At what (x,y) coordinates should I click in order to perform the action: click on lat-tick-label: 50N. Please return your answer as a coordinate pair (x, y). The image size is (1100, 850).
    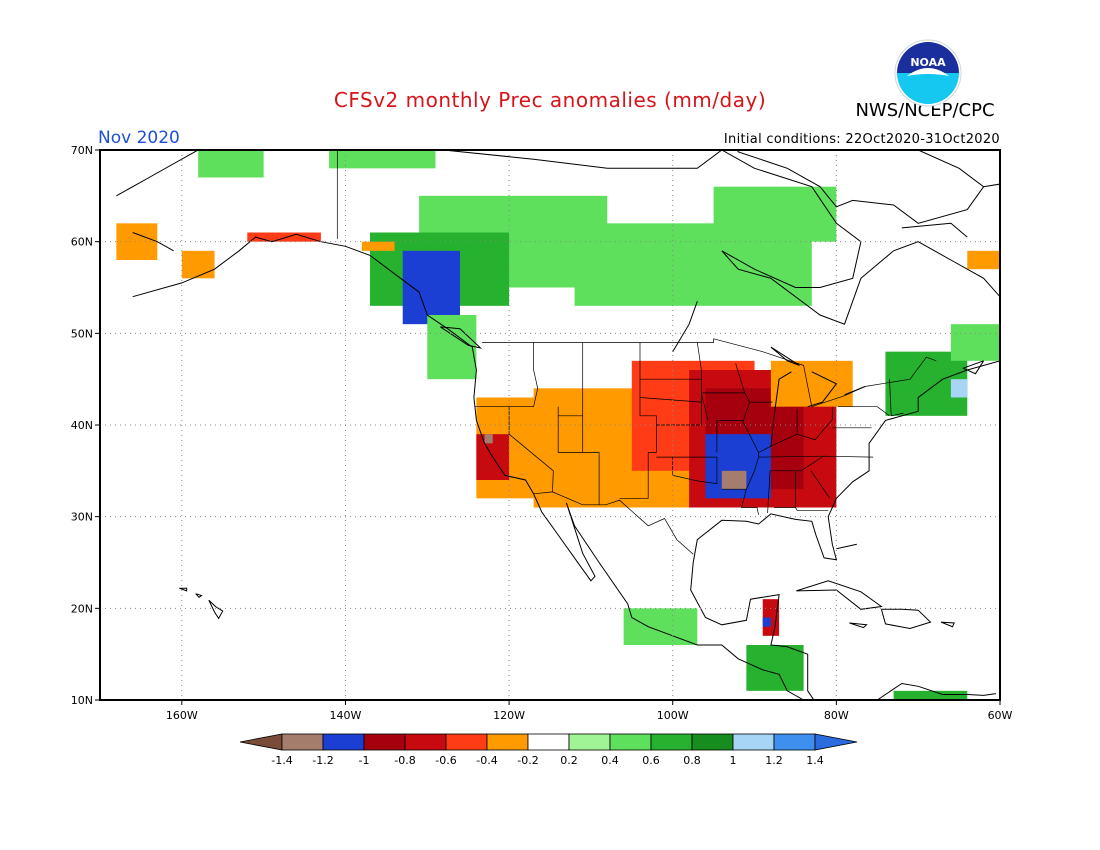
    Looking at the image, I should click on (82, 333).